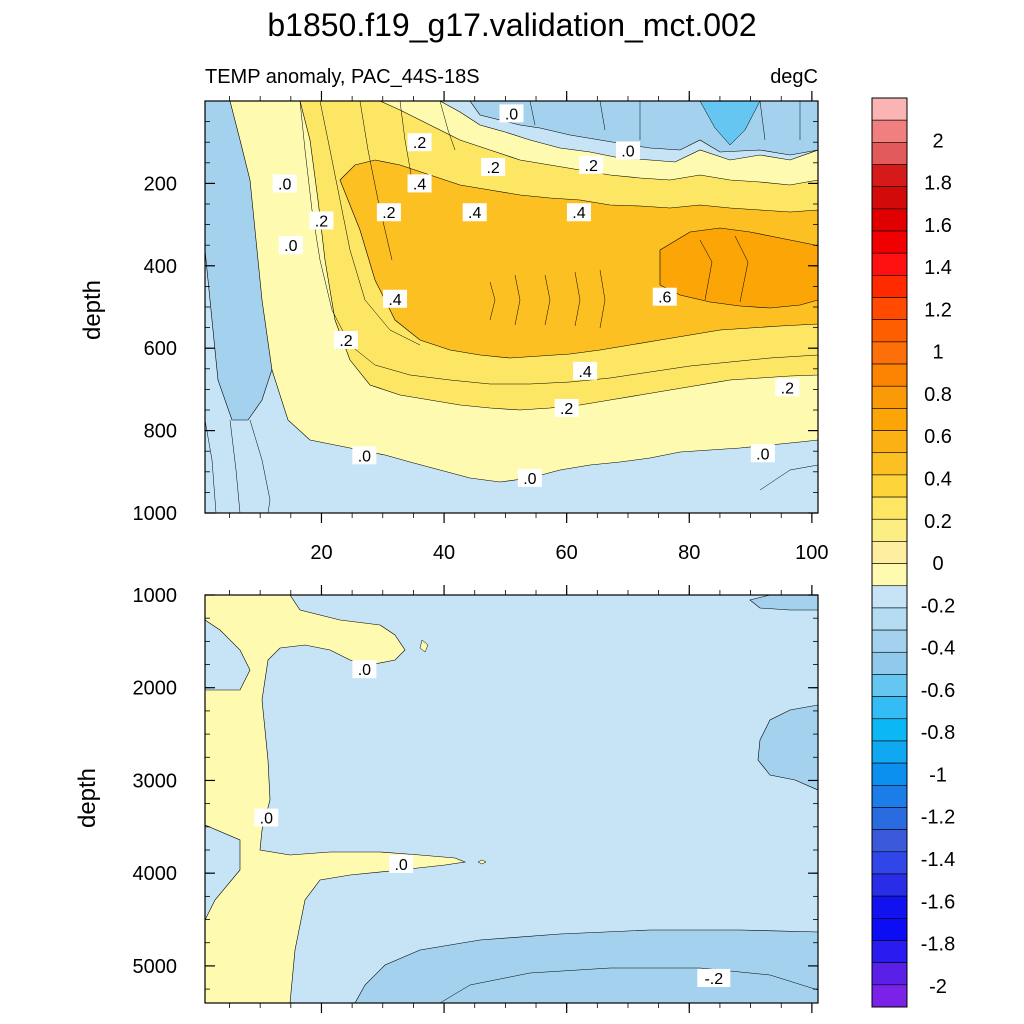  I want to click on lower-region-neg-2-top-right, so click(783, 603).